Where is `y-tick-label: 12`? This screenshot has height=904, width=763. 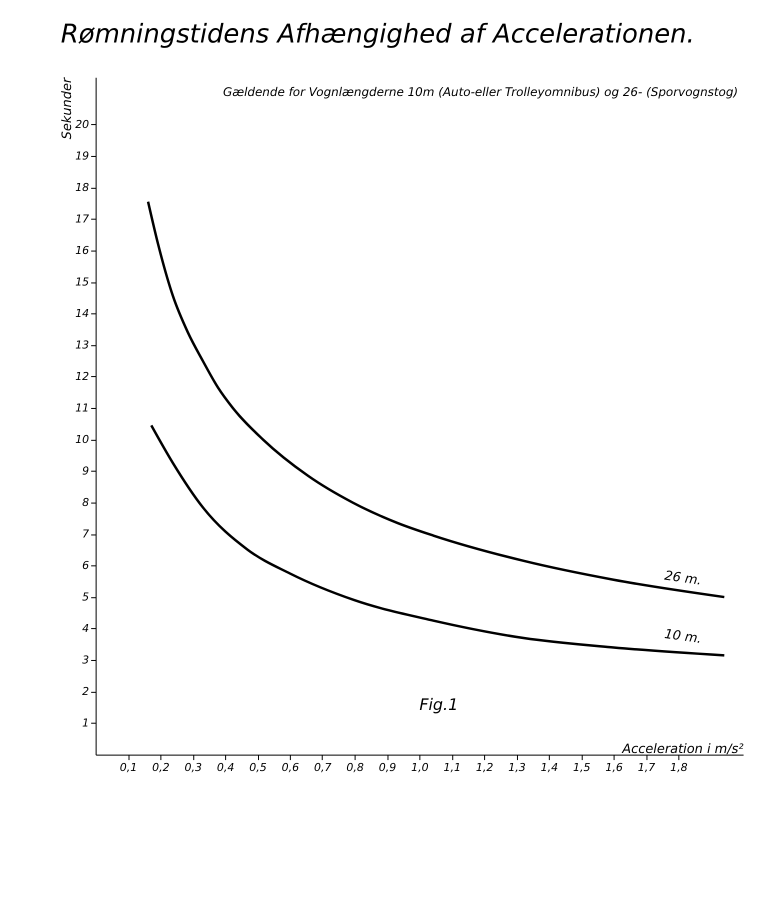
y-tick-label: 12 is located at coordinates (82, 377).